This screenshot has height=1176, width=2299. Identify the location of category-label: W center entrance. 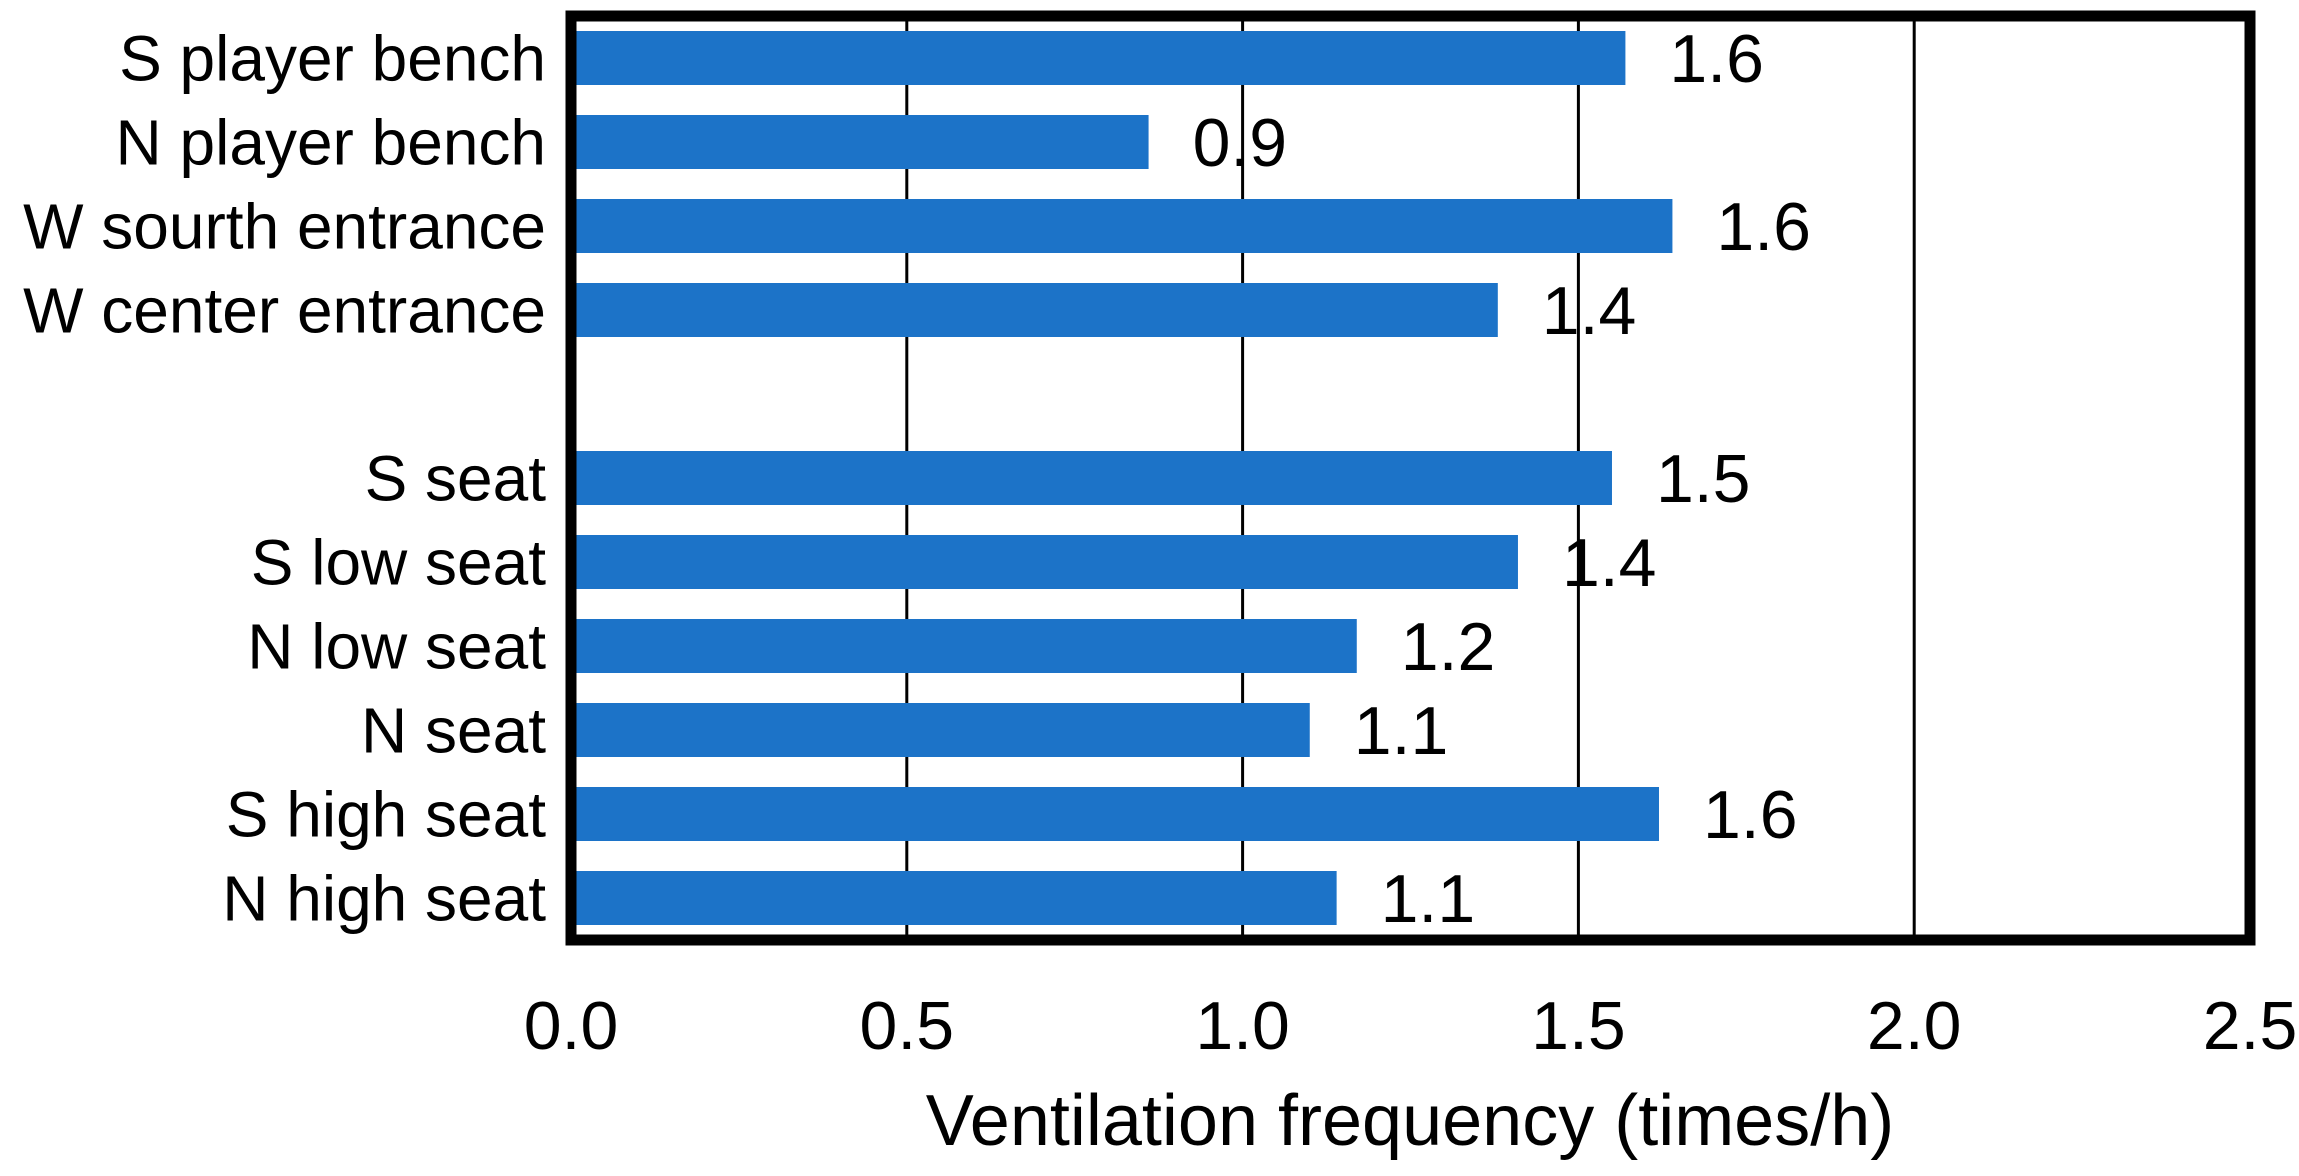
(284, 310).